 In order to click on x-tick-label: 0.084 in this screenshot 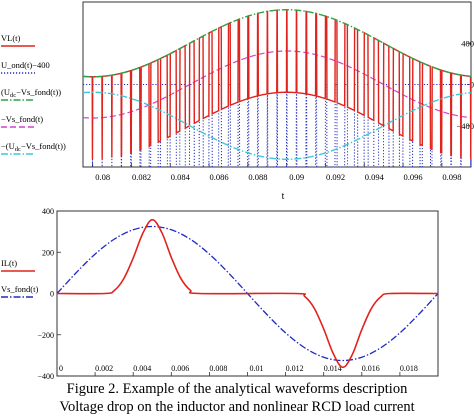, I will do `click(181, 177)`.